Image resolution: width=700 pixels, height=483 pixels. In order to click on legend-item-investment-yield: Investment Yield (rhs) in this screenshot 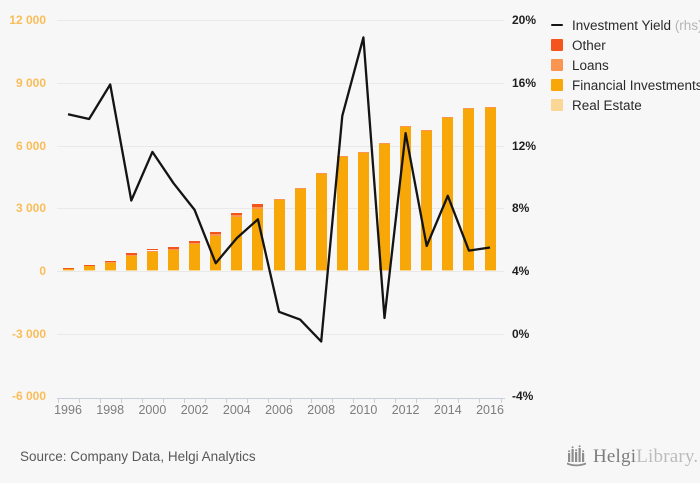, I will do `click(625, 25)`.